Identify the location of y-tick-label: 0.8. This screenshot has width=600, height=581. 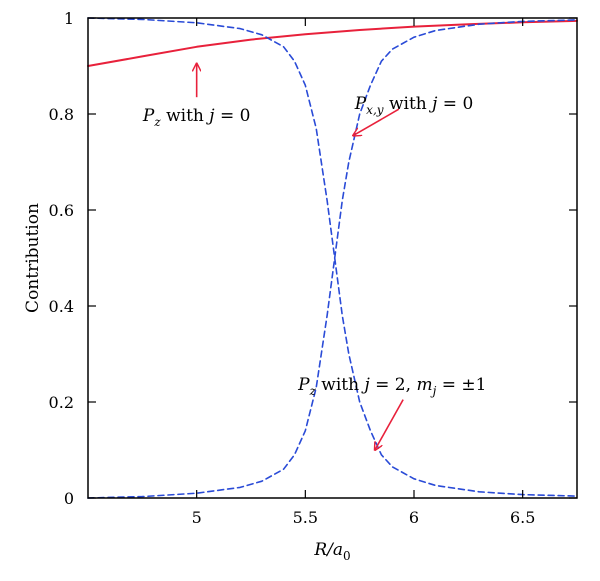
(61, 114).